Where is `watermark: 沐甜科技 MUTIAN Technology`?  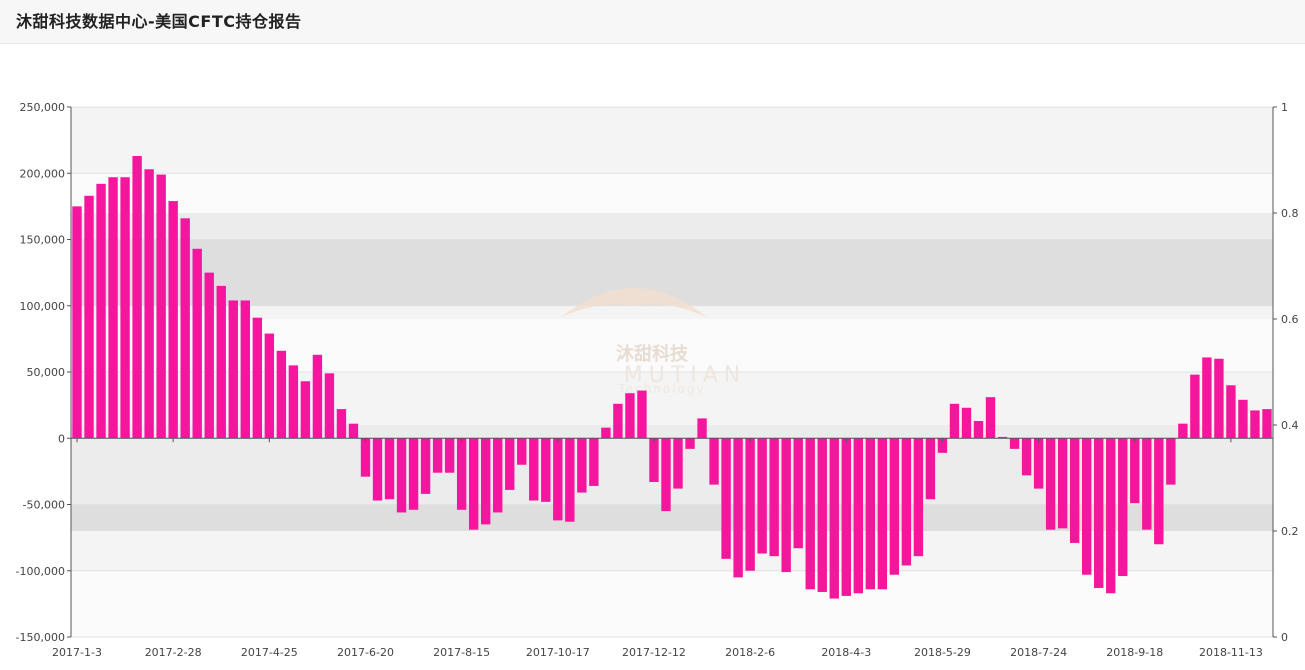 watermark: 沐甜科技 MUTIAN Technology is located at coordinates (650, 342).